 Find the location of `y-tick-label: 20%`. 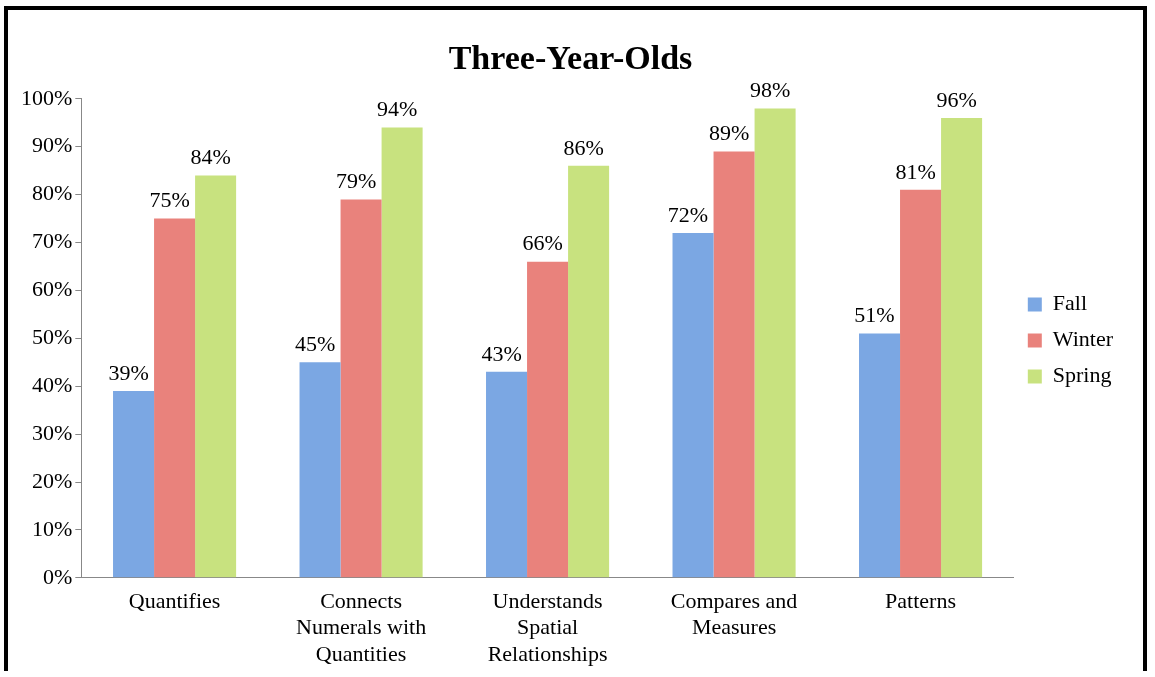

y-tick-label: 20% is located at coordinates (52, 480).